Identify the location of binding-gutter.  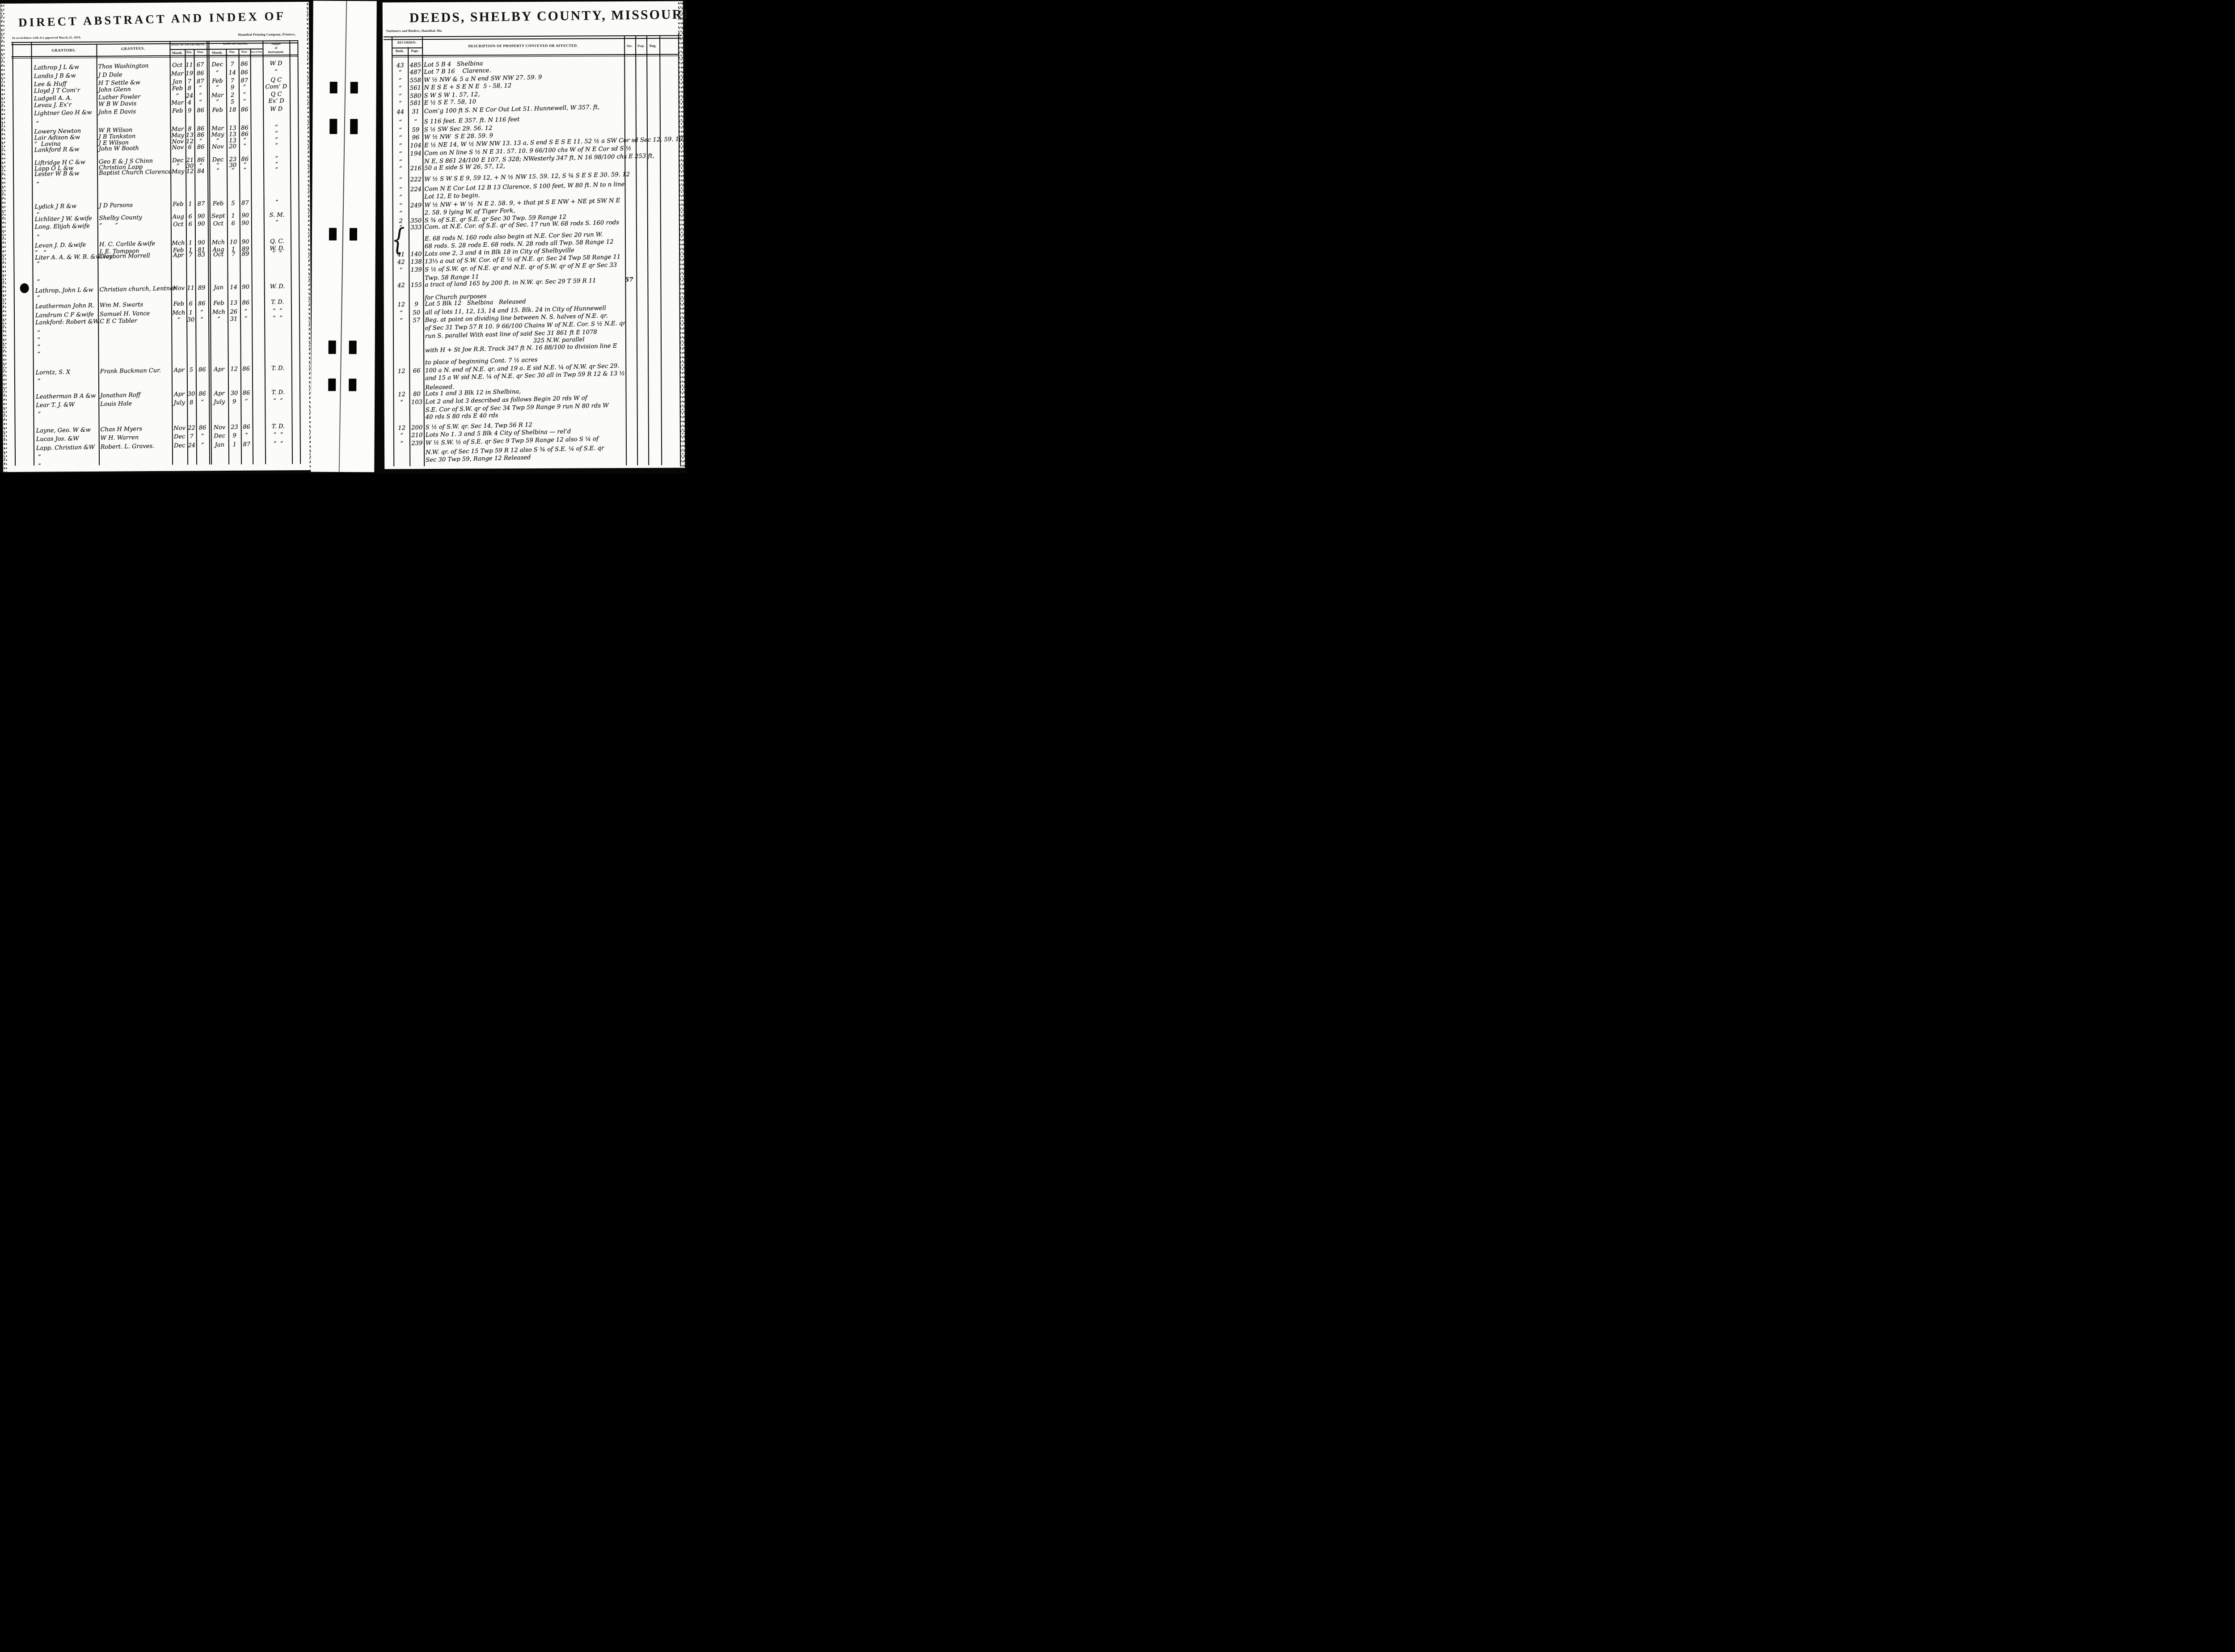
(344, 236).